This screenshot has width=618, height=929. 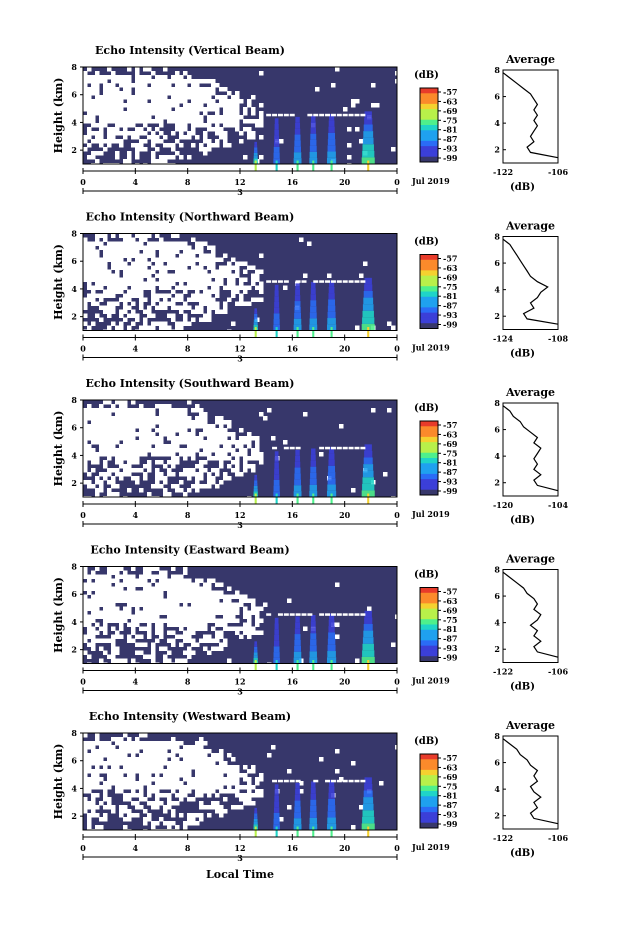 What do you see at coordinates (530, 226) in the screenshot?
I see `average-title: Average` at bounding box center [530, 226].